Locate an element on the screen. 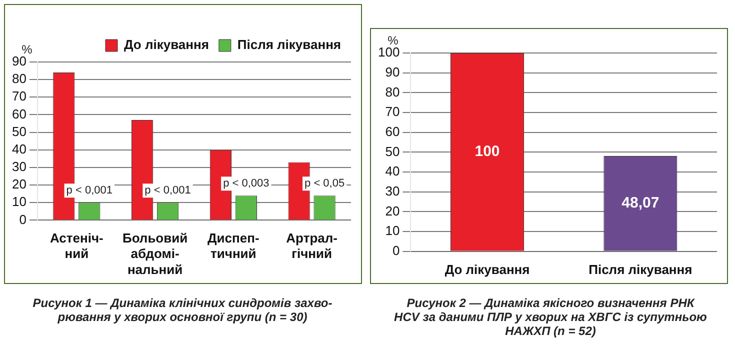 Image resolution: width=735 pixels, height=350 pixels. x-tick-label: Больовий абдомі- нальний is located at coordinates (155, 253).